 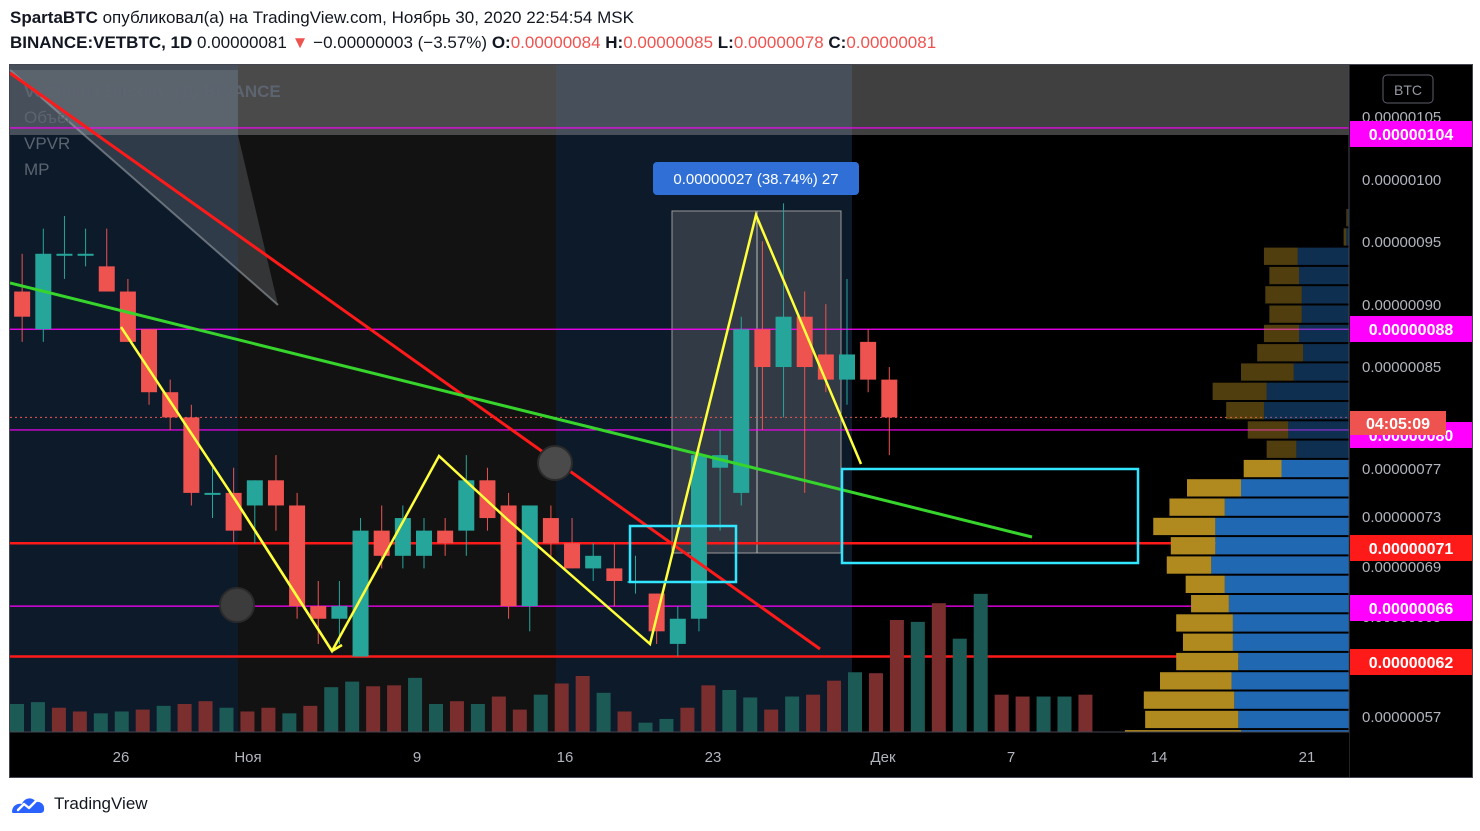 I want to click on legend-title: VeChain / Bitcoin, 1Д, BINANCE, so click(x=152, y=91).